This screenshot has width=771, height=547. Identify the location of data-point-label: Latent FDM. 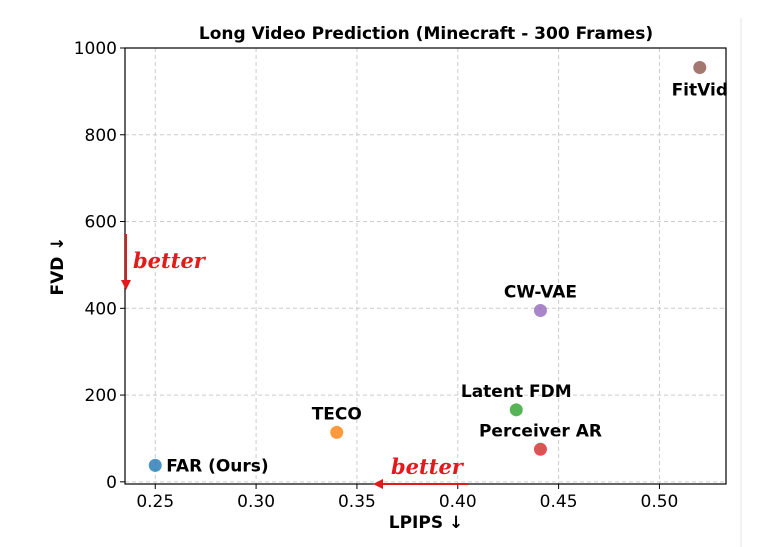
(516, 392).